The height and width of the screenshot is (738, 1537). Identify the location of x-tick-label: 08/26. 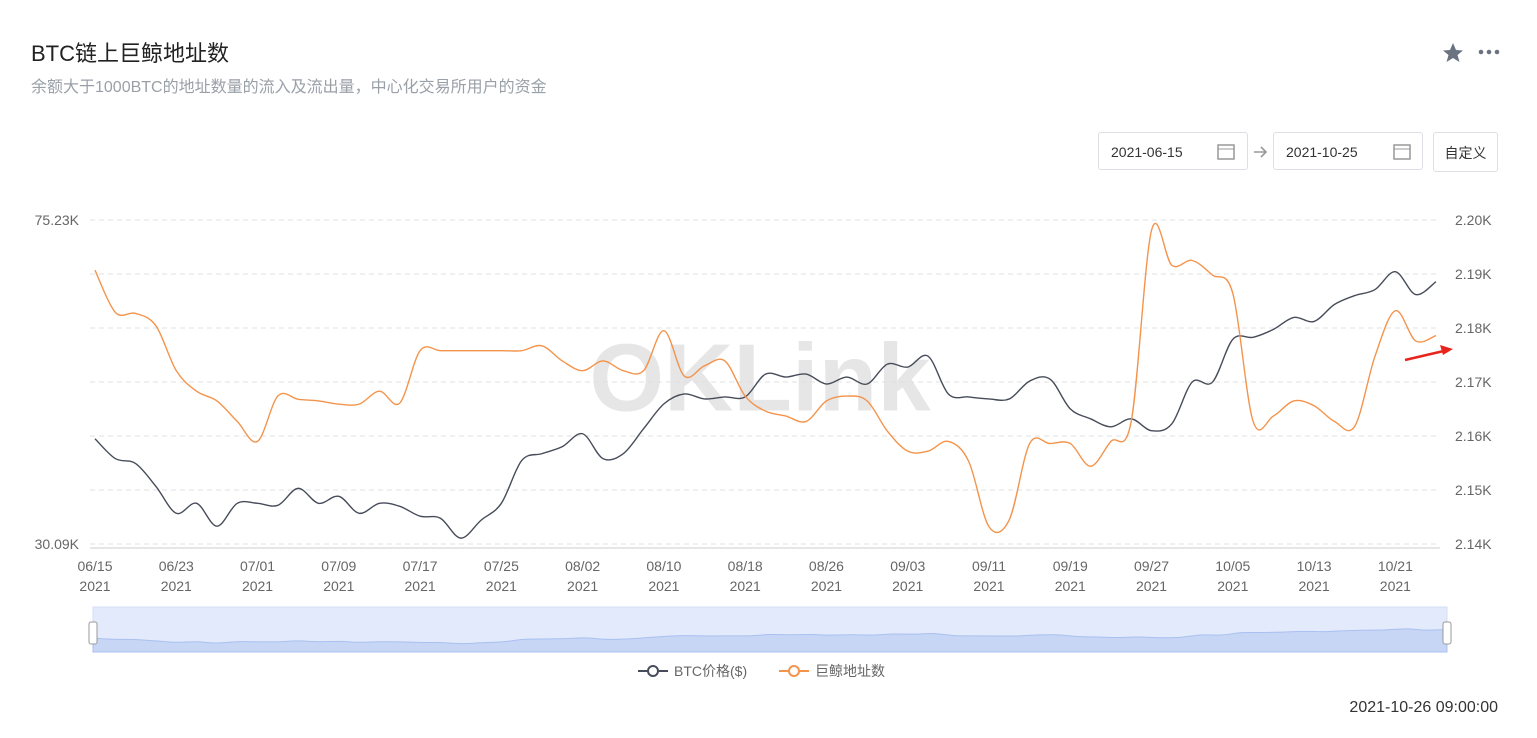
(826, 566).